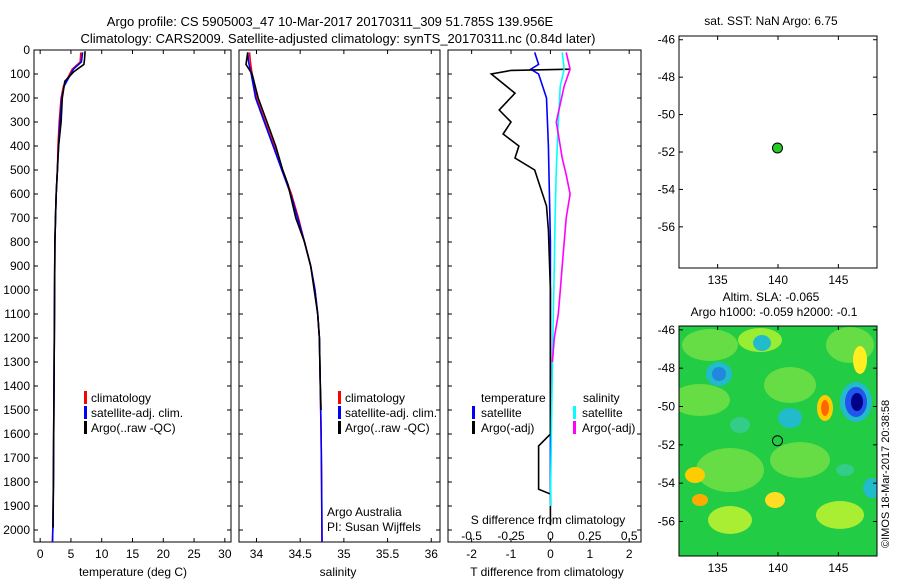  Describe the element at coordinates (344, 554) in the screenshot. I see `x-tick-label: 35` at that location.